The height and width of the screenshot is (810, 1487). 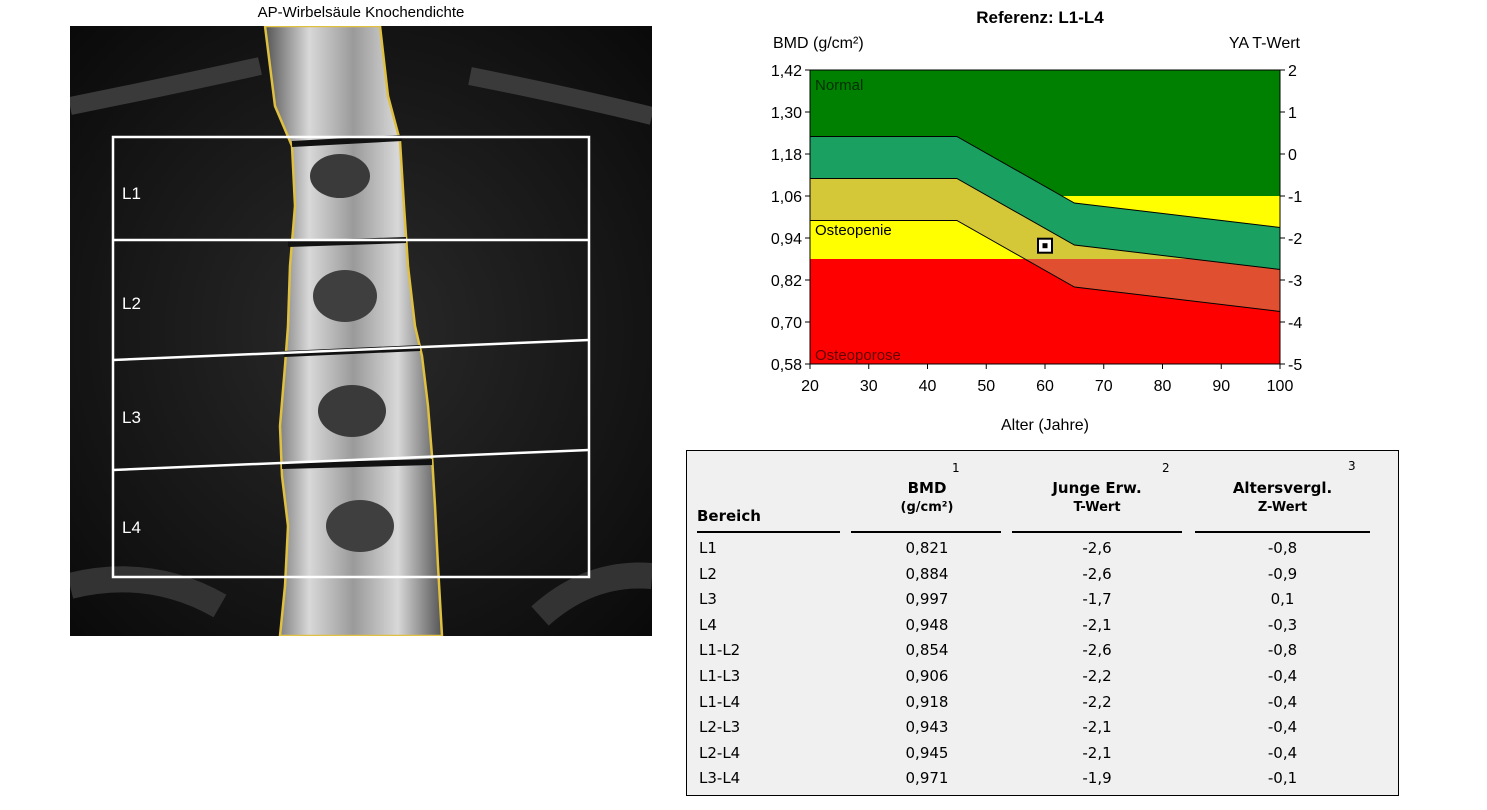 I want to click on y2-tick-label: 1, so click(x=1292, y=113).